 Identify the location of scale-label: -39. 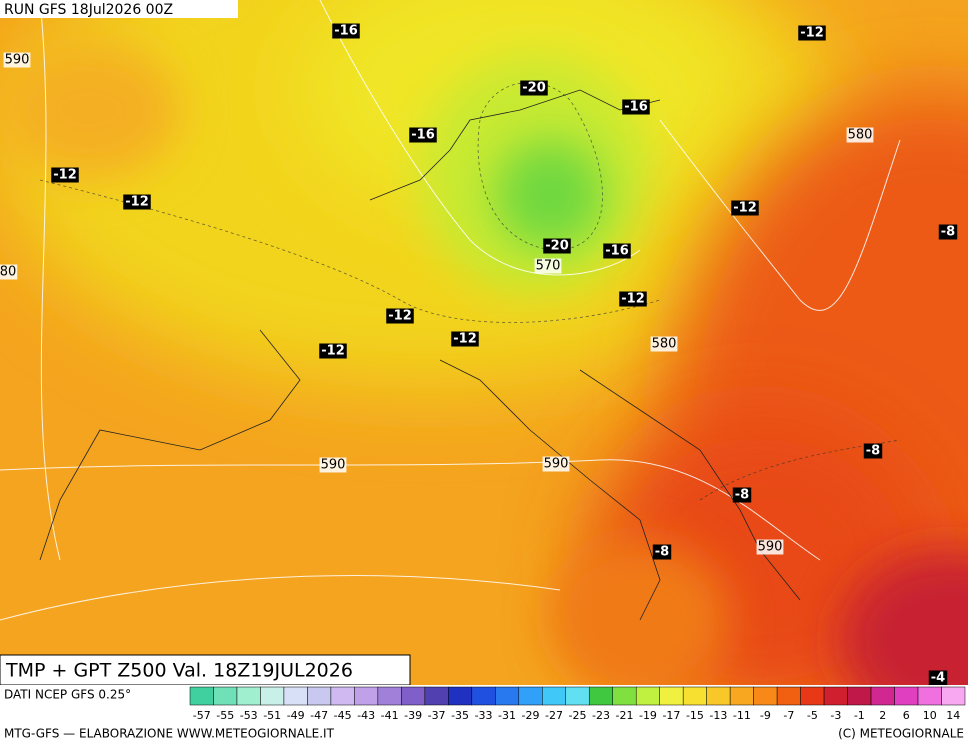
(413, 715).